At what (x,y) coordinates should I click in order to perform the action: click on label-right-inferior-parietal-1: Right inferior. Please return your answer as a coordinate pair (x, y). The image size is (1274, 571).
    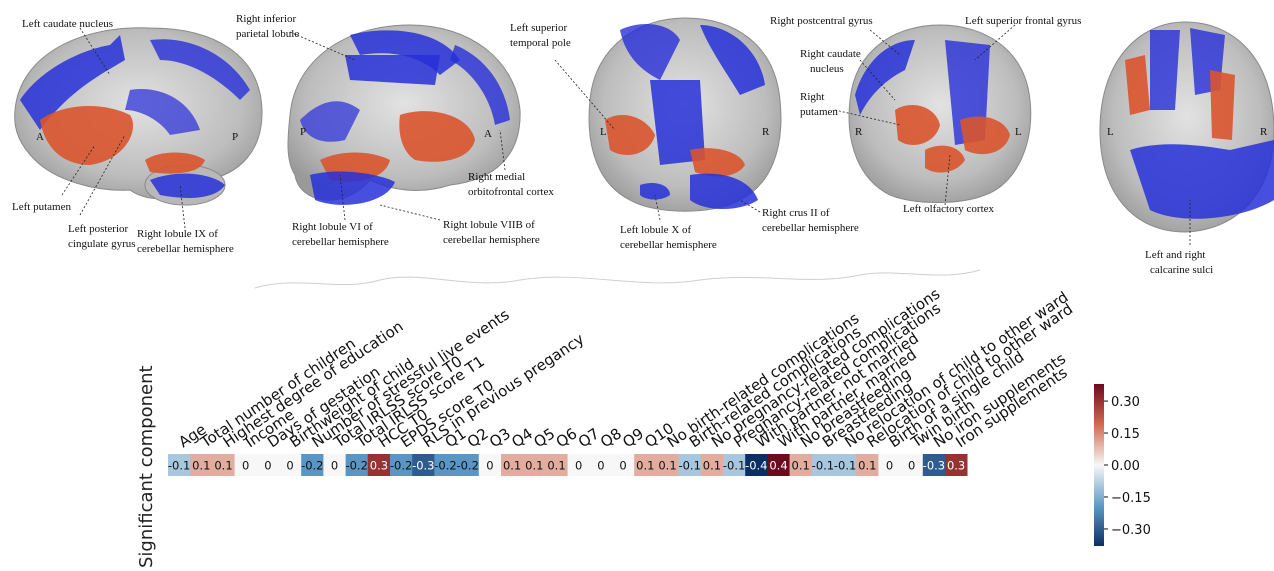
    Looking at the image, I should click on (266, 19).